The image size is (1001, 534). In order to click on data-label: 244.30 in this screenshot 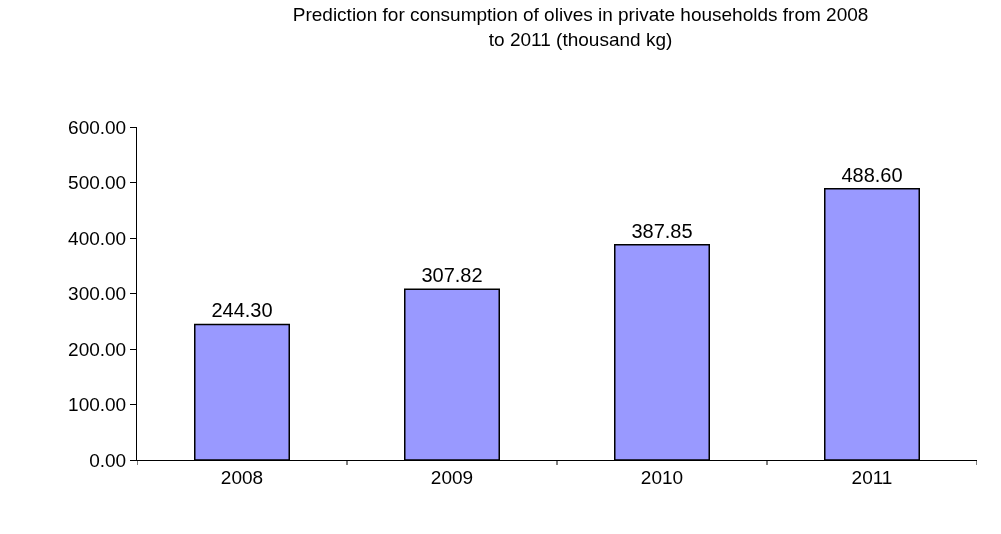, I will do `click(242, 310)`.